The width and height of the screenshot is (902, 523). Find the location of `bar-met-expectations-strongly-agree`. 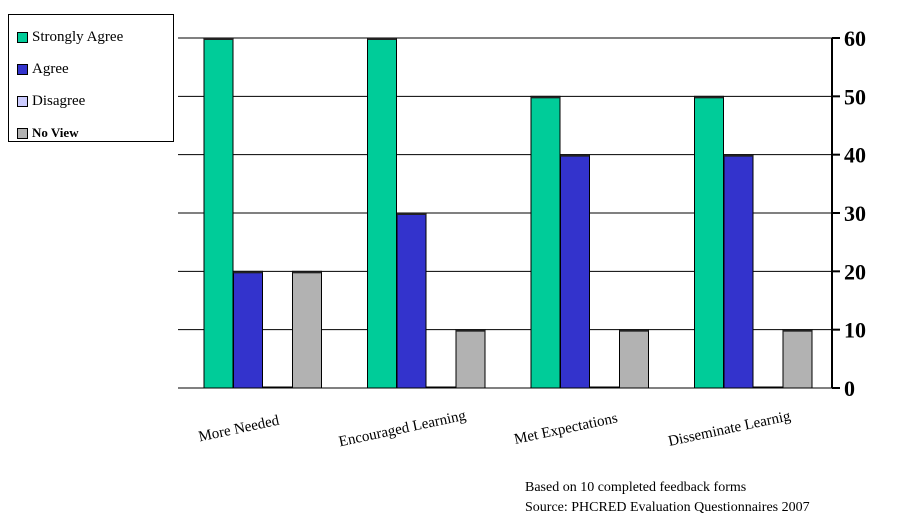

bar-met-expectations-strongly-agree is located at coordinates (545, 242).